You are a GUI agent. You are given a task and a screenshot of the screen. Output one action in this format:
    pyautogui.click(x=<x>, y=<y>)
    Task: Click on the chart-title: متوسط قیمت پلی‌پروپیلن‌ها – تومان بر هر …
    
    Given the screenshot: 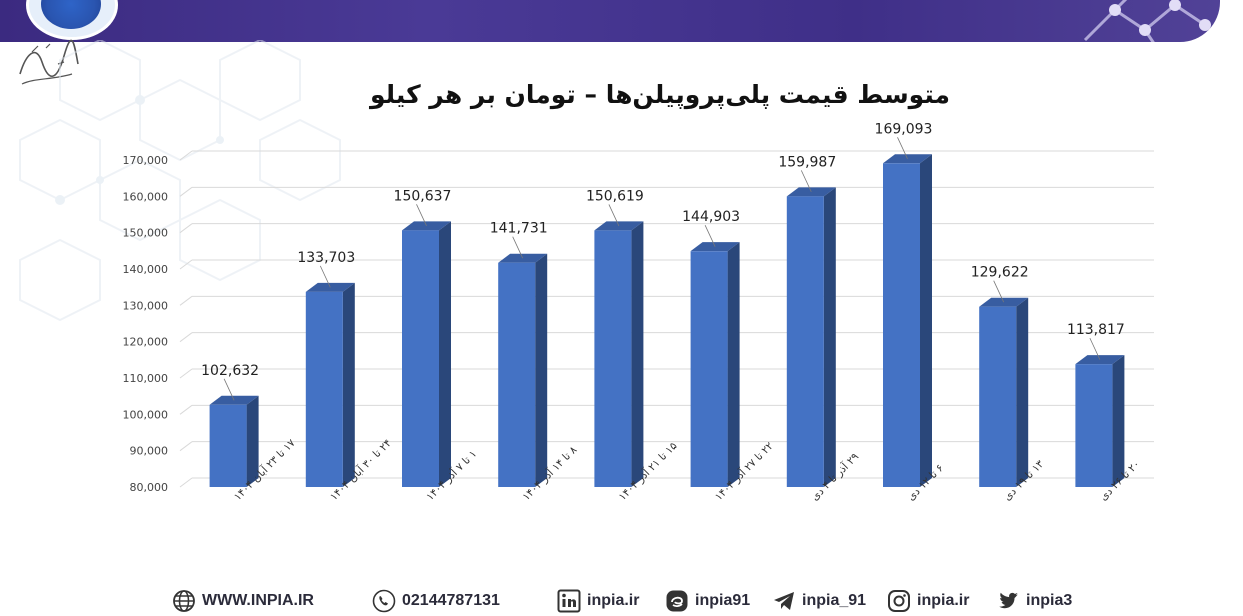 What is the action you would take?
    pyautogui.click(x=660, y=94)
    